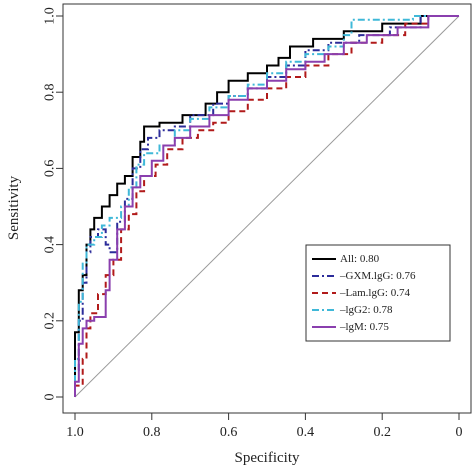 Image resolution: width=474 pixels, height=467 pixels. What do you see at coordinates (366, 310) in the screenshot?
I see `legend-label-4: –lgG2: 0.78` at bounding box center [366, 310].